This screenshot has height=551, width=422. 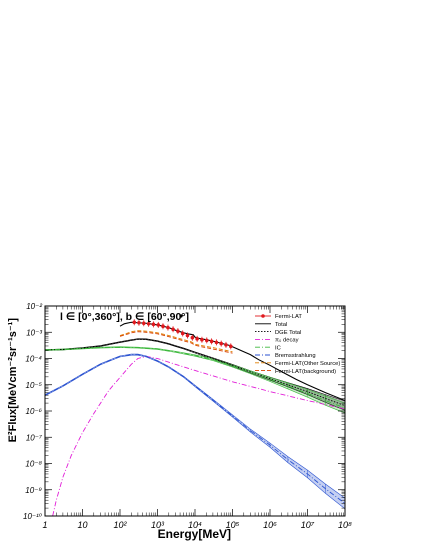 What do you see at coordinates (233, 525) in the screenshot?
I see `x-tick-label: 10⁵` at bounding box center [233, 525].